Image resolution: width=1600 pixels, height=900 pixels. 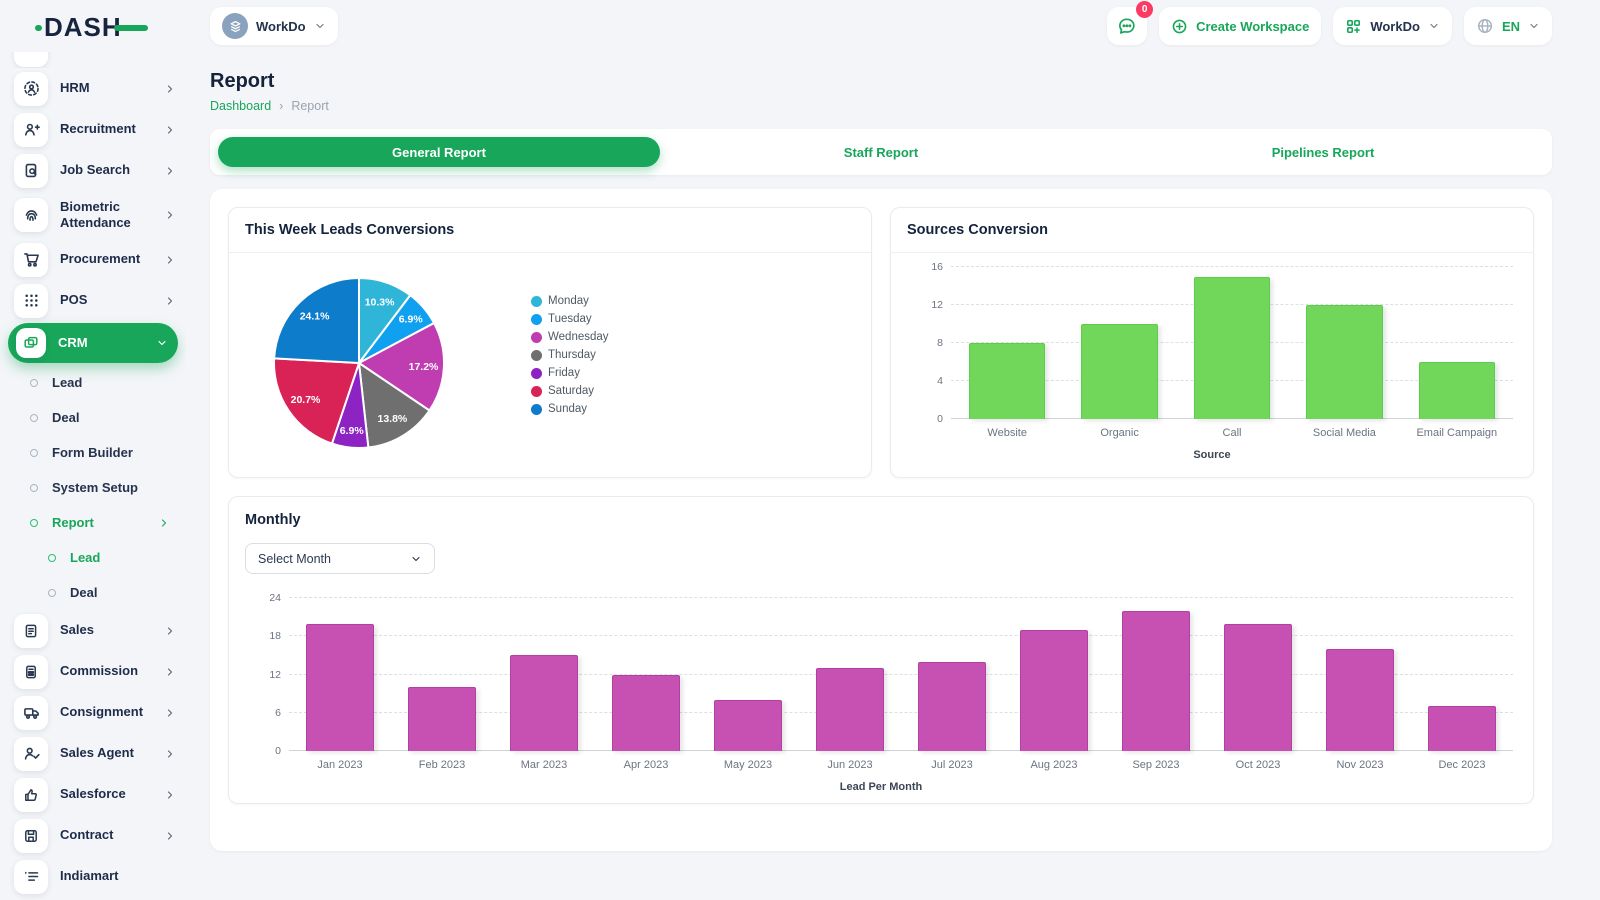 What do you see at coordinates (1457, 433) in the screenshot?
I see `x-tick-label: Email Campaign` at bounding box center [1457, 433].